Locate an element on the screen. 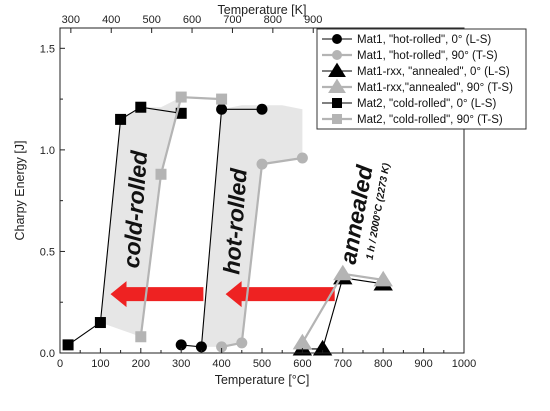 This screenshot has height=411, width=550. legend-label: Mat2, "cold-rolled", 90° (T-S) is located at coordinates (430, 120).